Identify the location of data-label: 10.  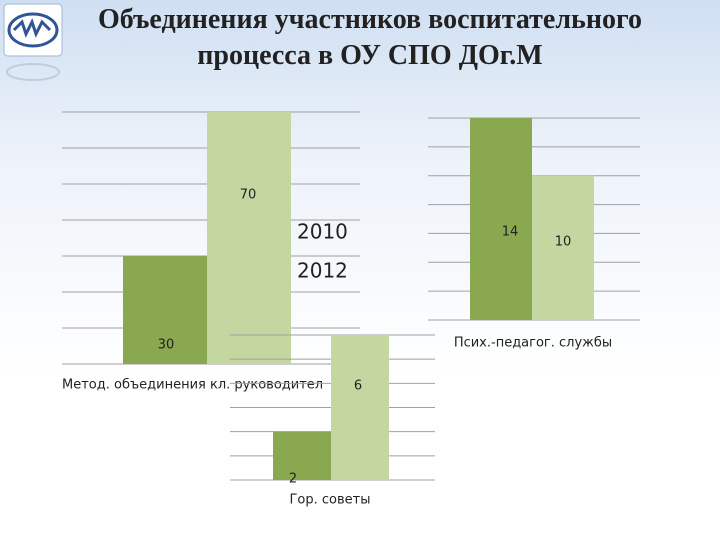
(563, 242).